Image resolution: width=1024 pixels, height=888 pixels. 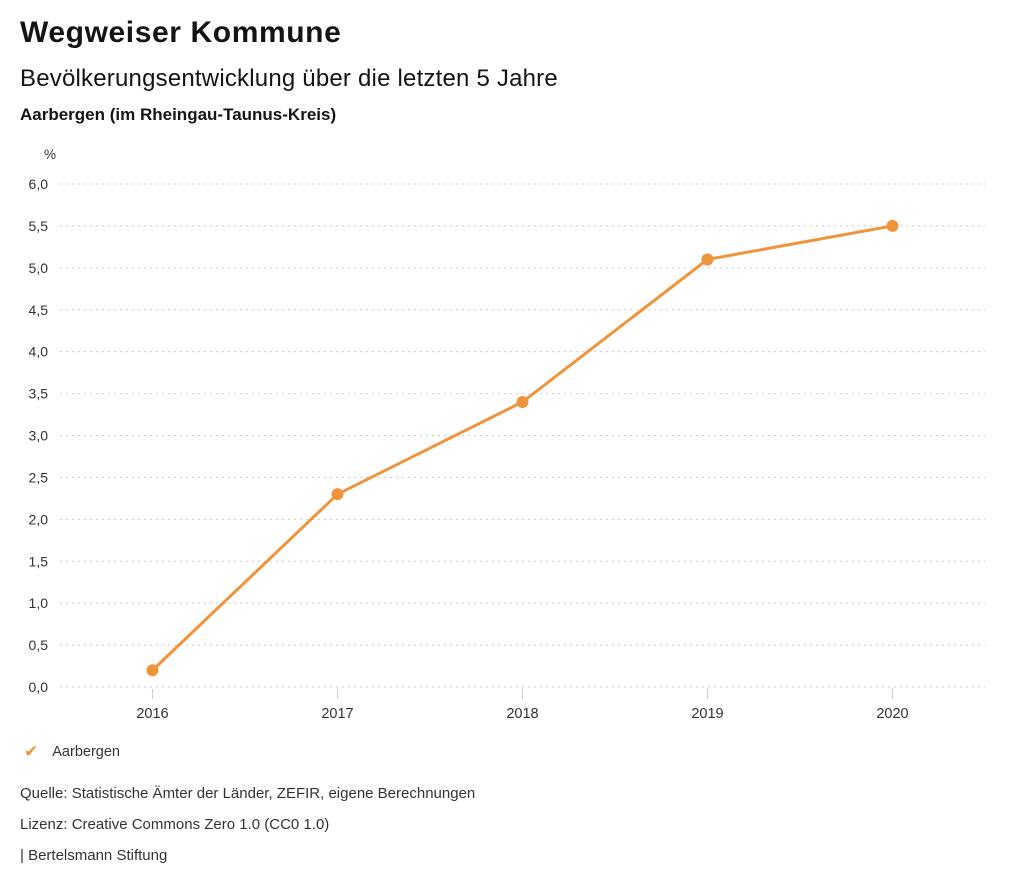 I want to click on x-tick-label: 2020, so click(x=892, y=714).